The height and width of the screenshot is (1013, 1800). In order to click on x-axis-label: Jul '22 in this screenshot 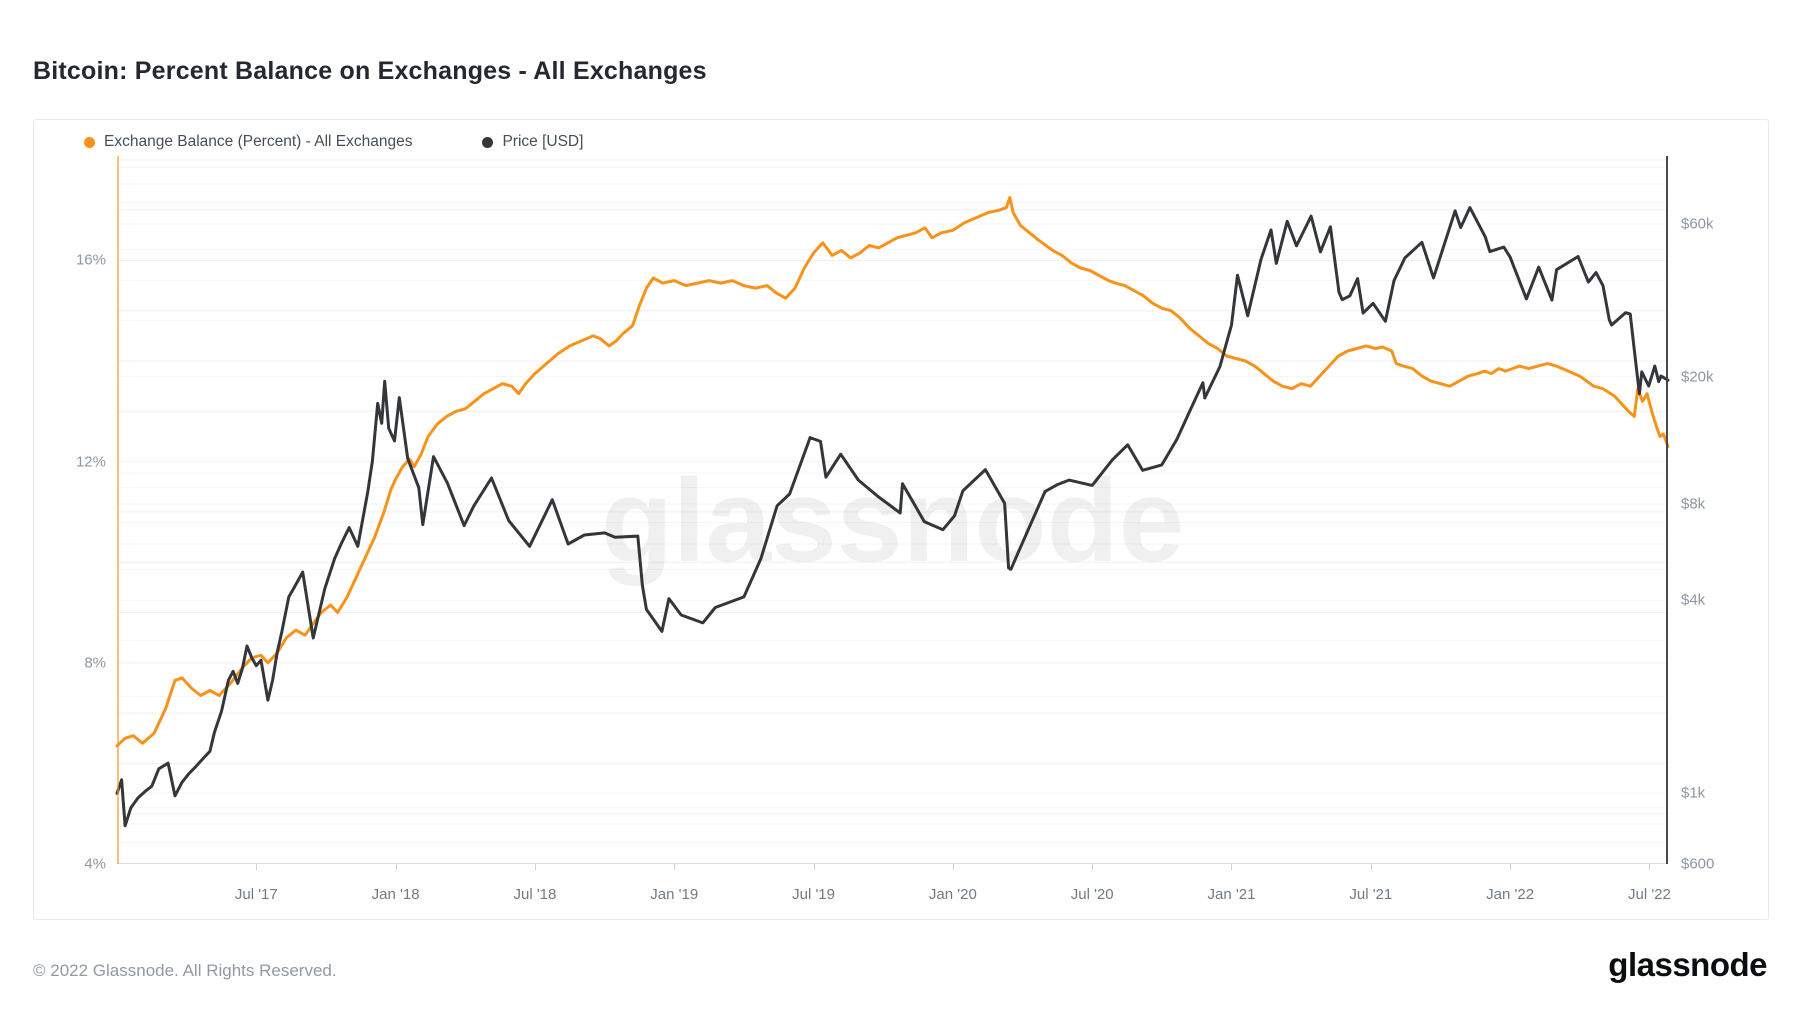, I will do `click(1649, 894)`.